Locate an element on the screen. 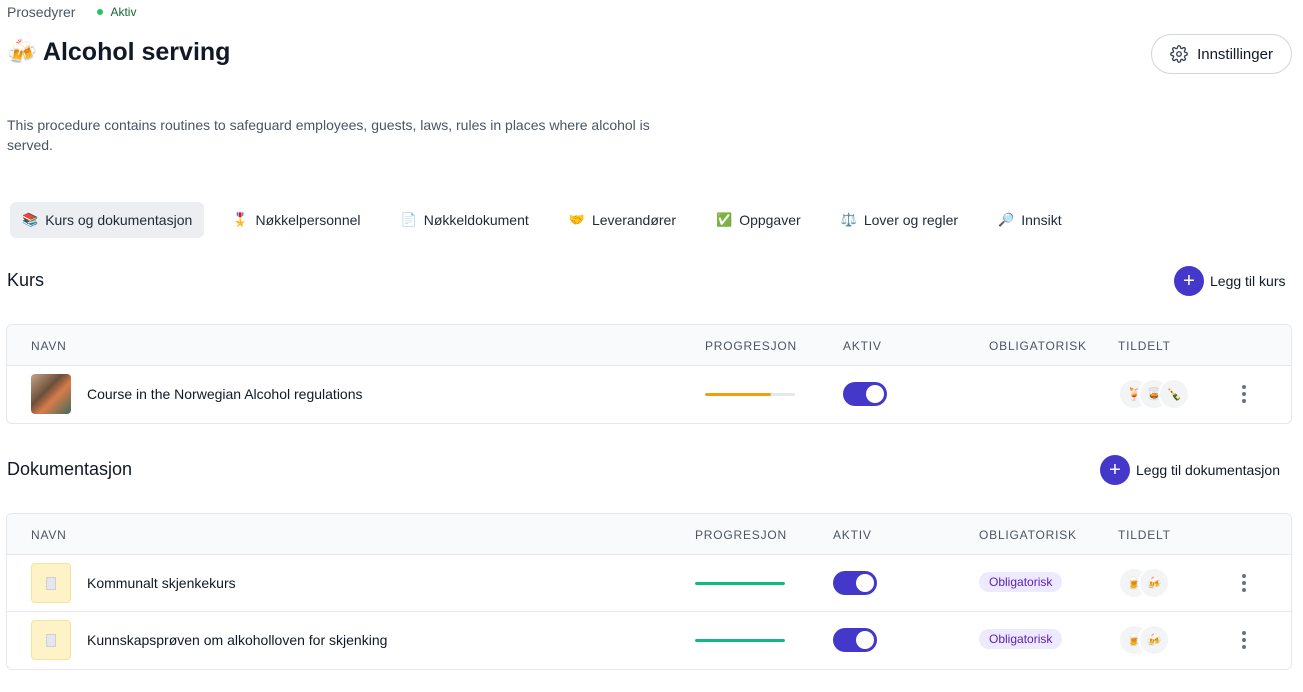 This screenshot has height=692, width=1303. page-title-text: Alcohol serving is located at coordinates (136, 52).